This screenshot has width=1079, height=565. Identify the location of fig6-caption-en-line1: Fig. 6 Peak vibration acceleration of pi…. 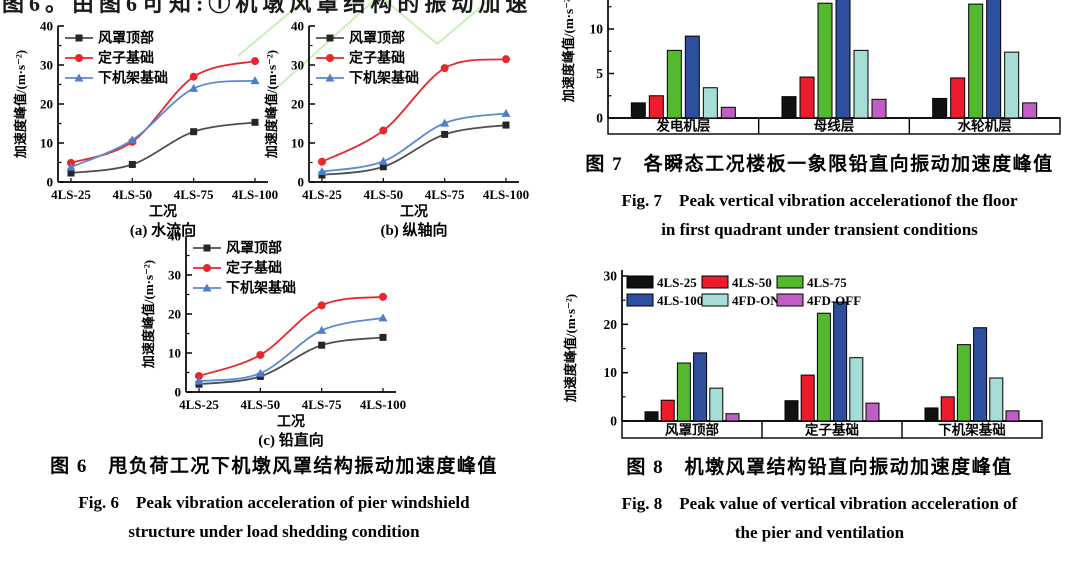
(274, 502).